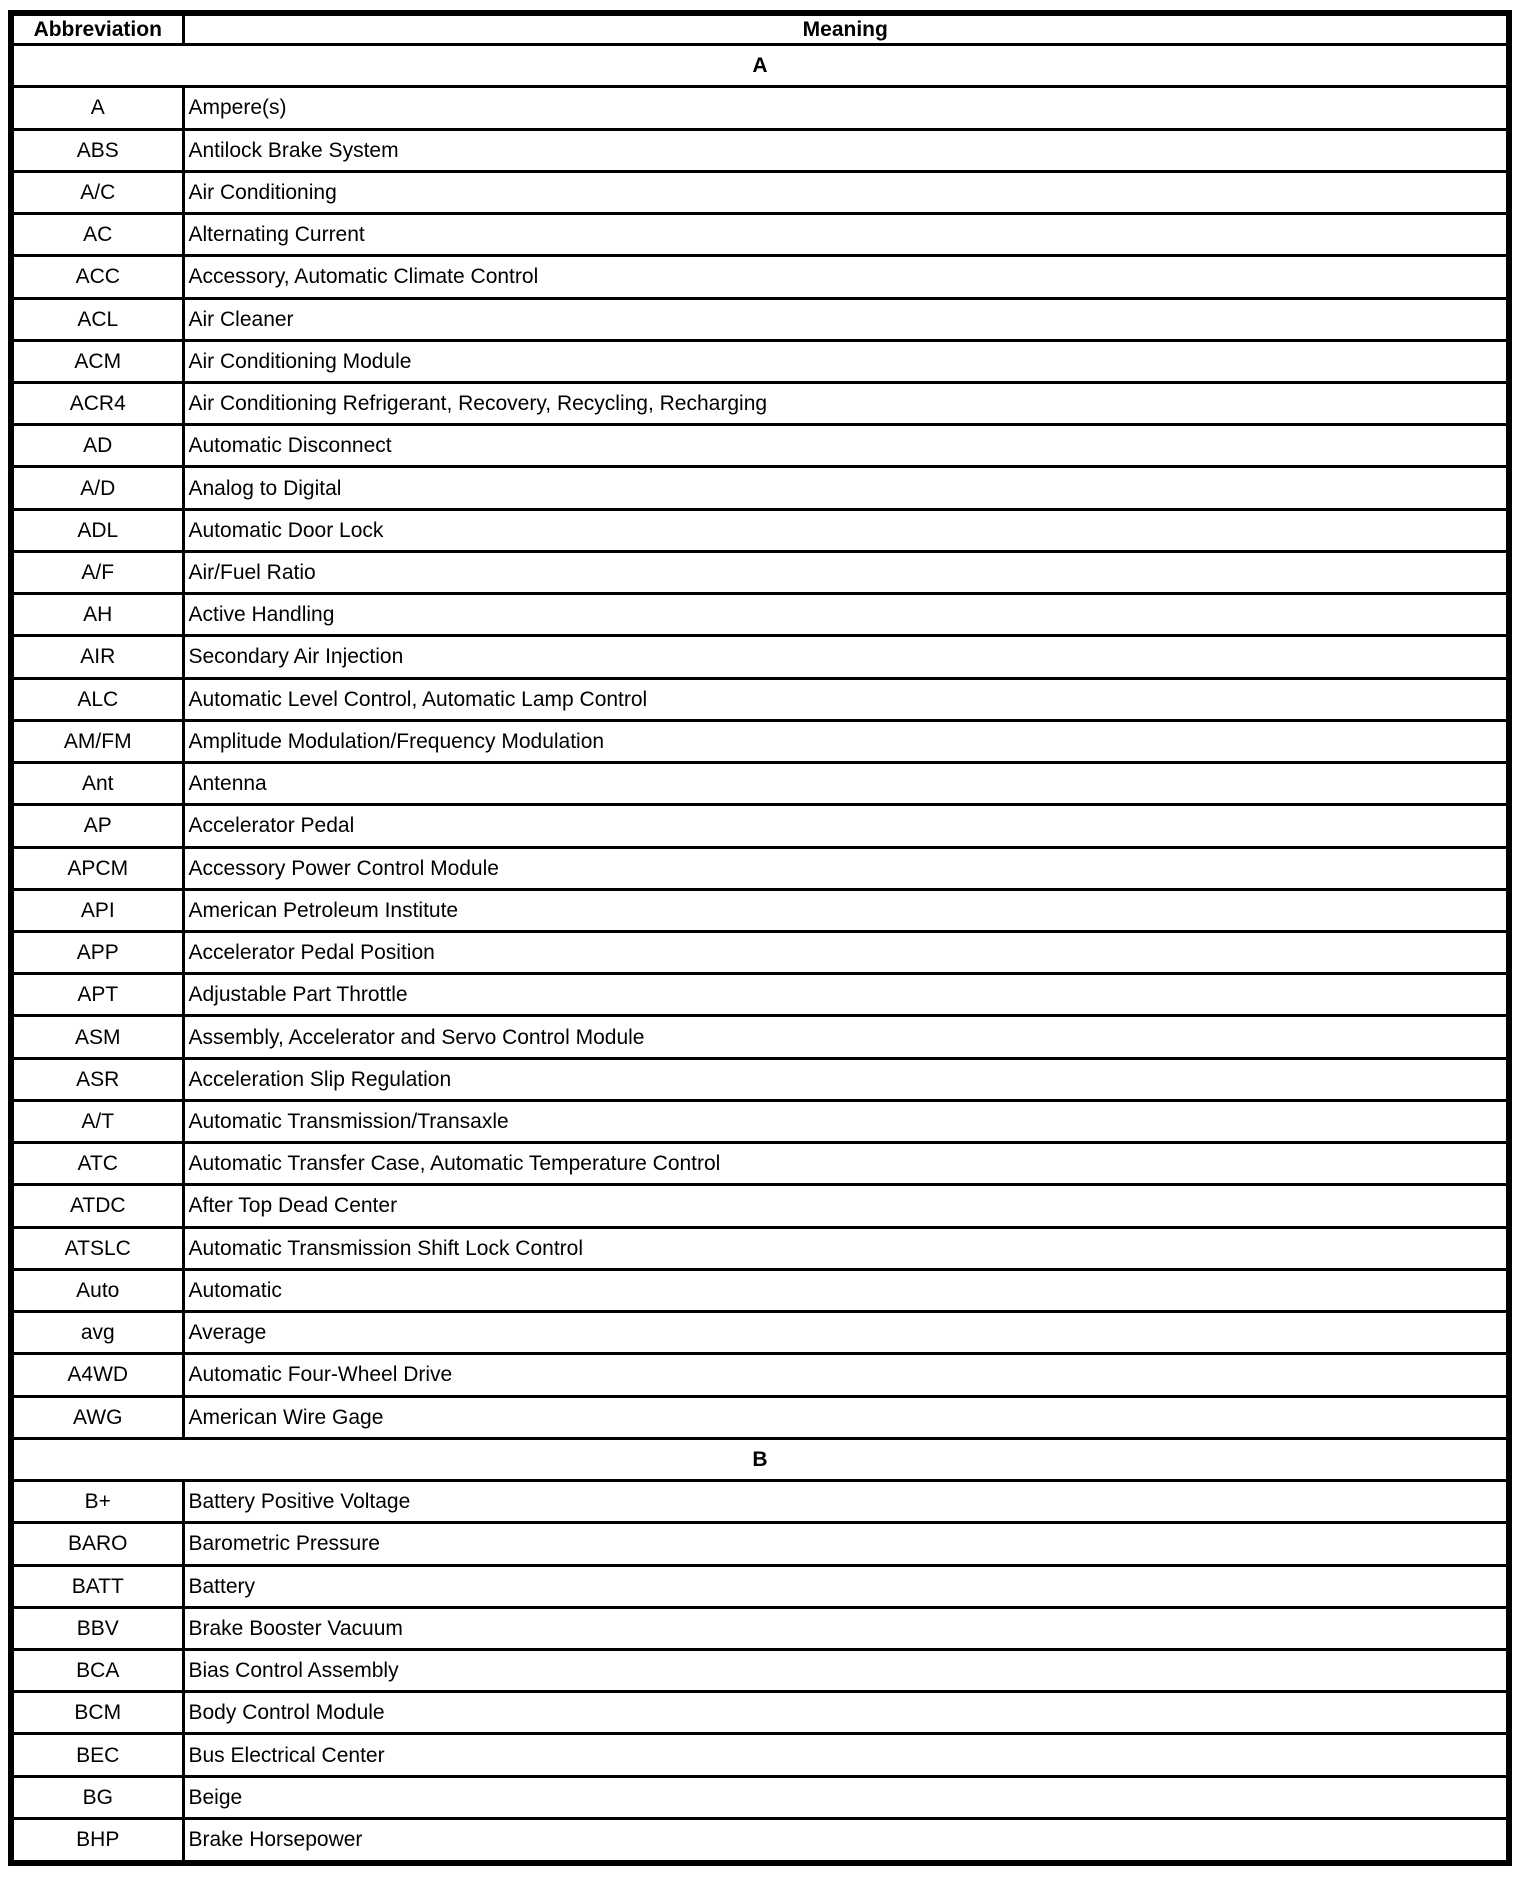 The image size is (1520, 1878). Describe the element at coordinates (97, 1670) in the screenshot. I see `abbreviation-cell: BCA` at that location.